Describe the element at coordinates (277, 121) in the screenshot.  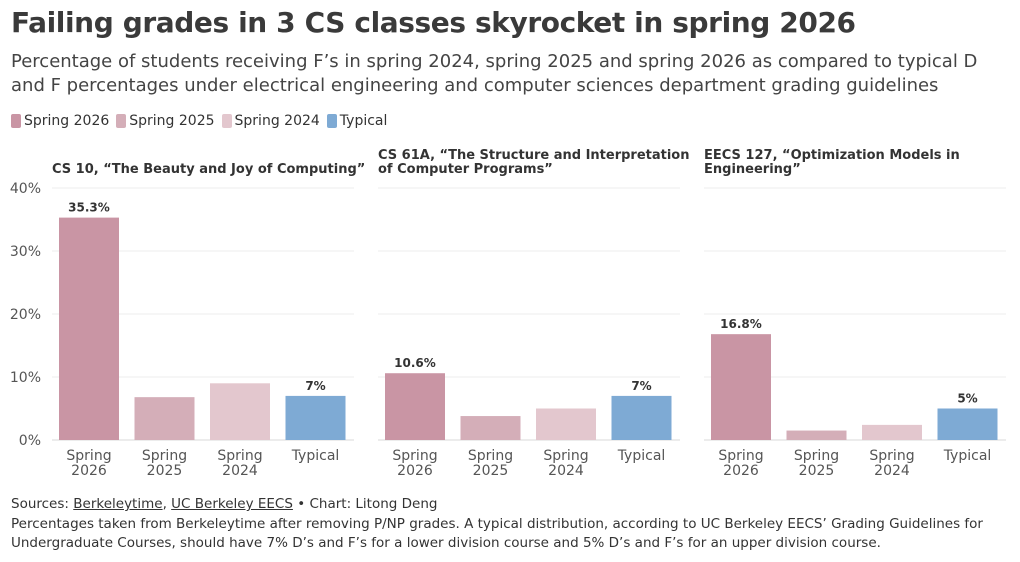
I see `legend-label: Spring 2024` at that location.